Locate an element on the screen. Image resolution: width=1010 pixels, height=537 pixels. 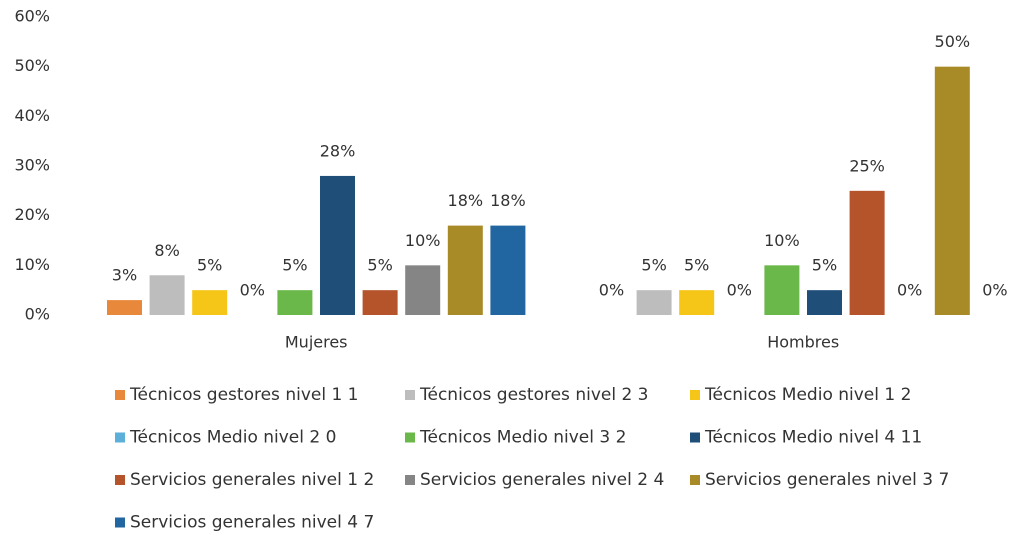
data-label: 28% is located at coordinates (338, 150).